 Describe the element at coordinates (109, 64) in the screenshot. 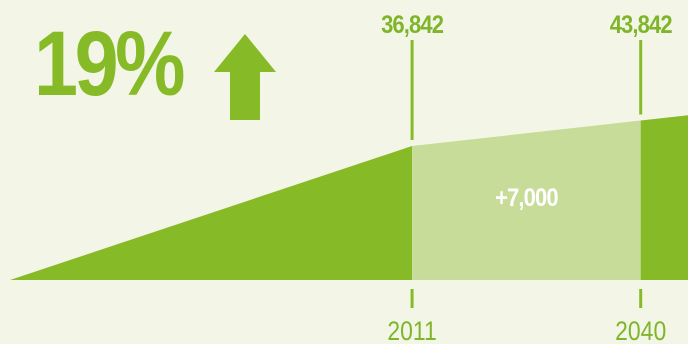

I see `growth-percentage: 19%` at that location.